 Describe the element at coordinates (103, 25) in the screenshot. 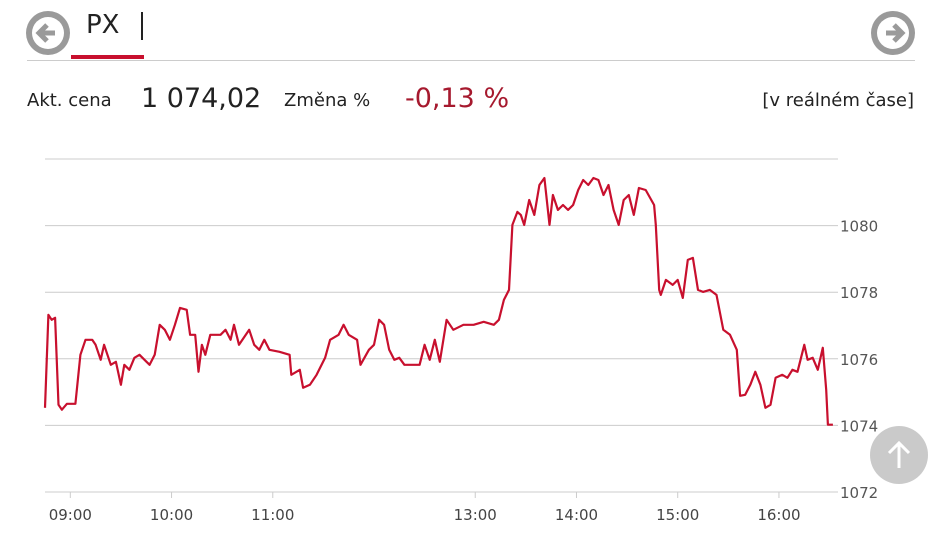

I see `tab-label: PX` at that location.